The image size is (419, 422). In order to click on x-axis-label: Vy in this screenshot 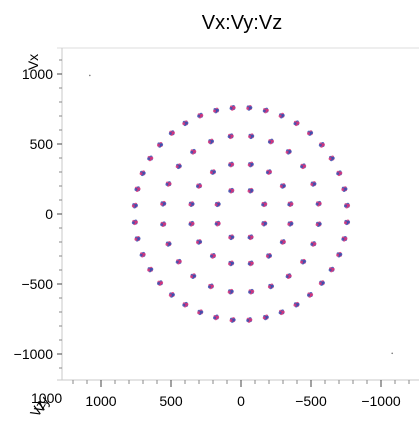, I will do `click(42, 405)`.